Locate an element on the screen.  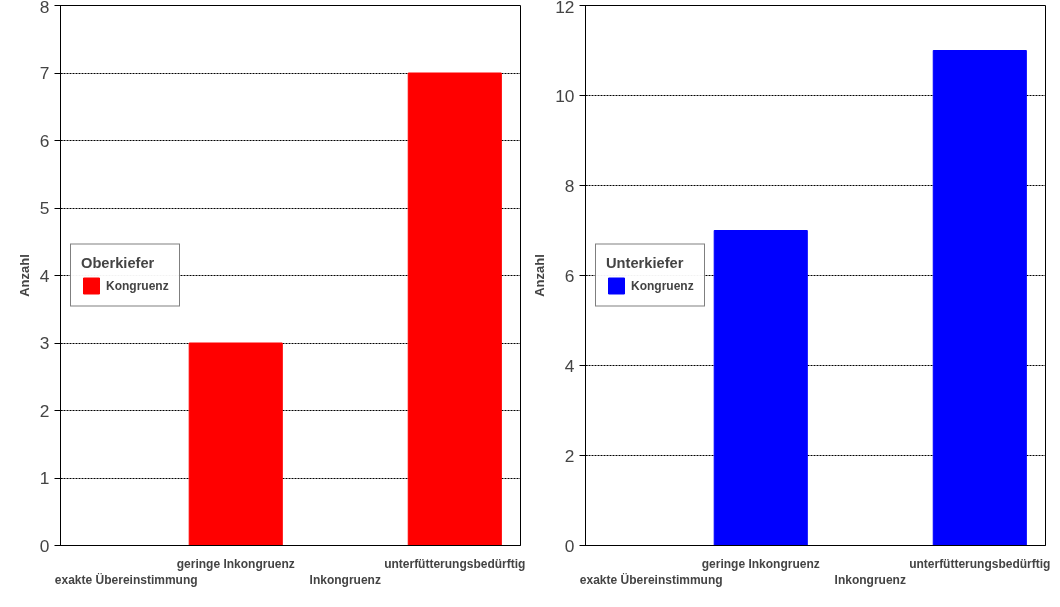
y-tick-label: 3 is located at coordinates (44, 343).